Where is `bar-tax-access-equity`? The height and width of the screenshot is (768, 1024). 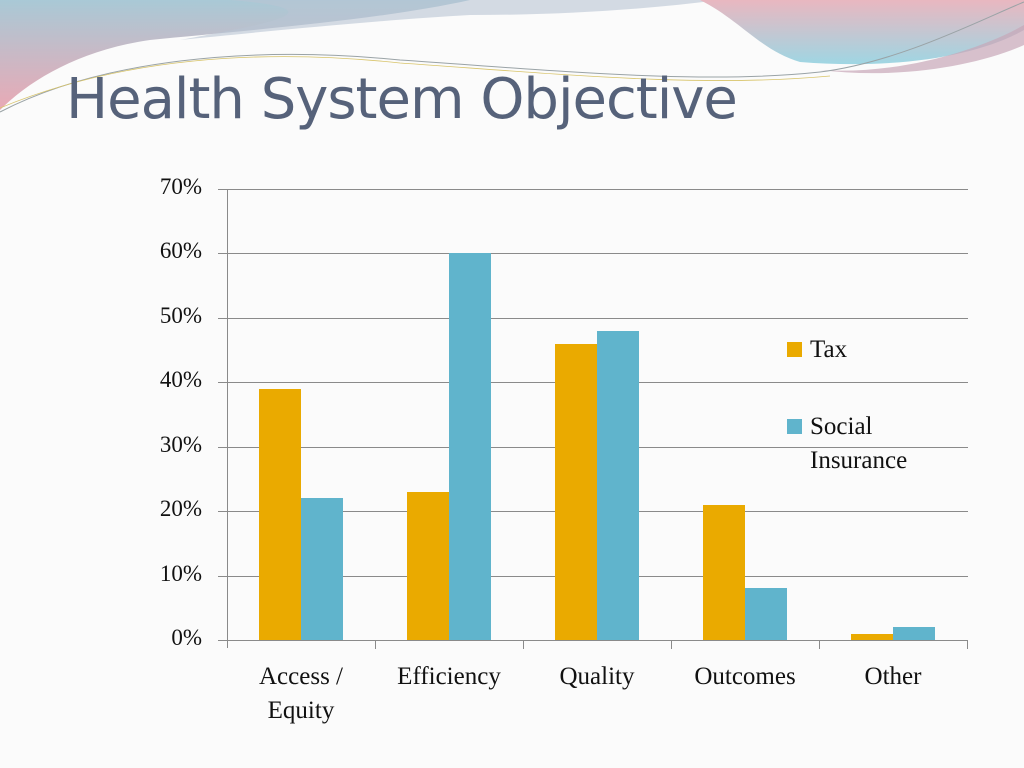 bar-tax-access-equity is located at coordinates (280, 514).